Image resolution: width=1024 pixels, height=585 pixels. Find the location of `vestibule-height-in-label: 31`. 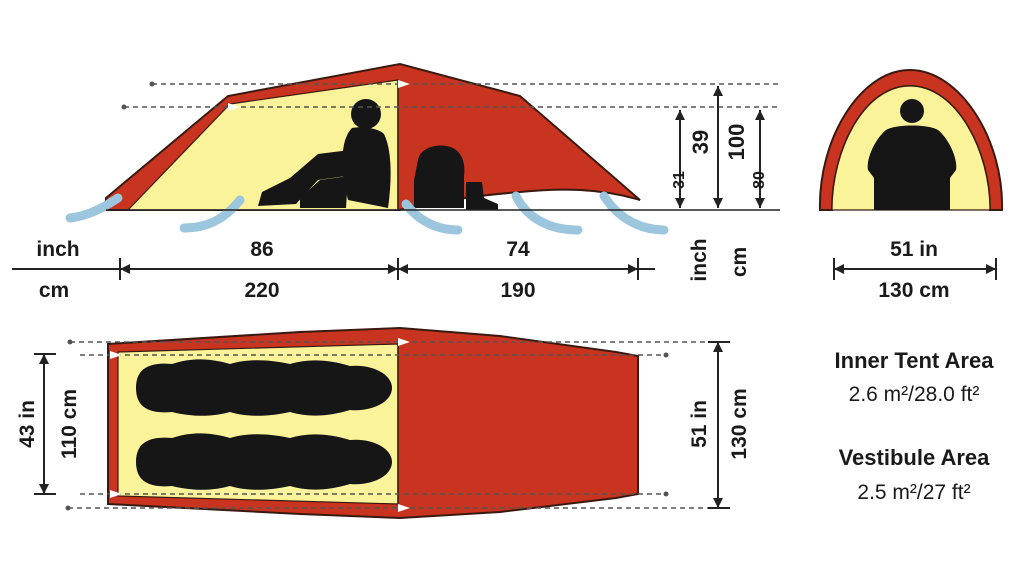

vestibule-height-in-label: 31 is located at coordinates (679, 180).